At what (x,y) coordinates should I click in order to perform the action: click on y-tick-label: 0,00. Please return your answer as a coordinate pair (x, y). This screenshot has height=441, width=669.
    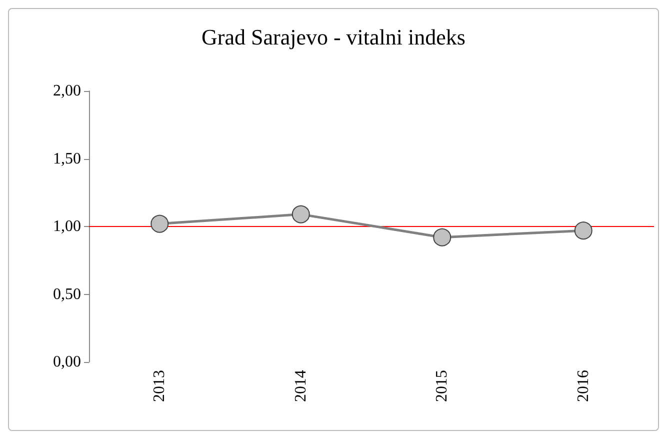
    Looking at the image, I should click on (67, 362).